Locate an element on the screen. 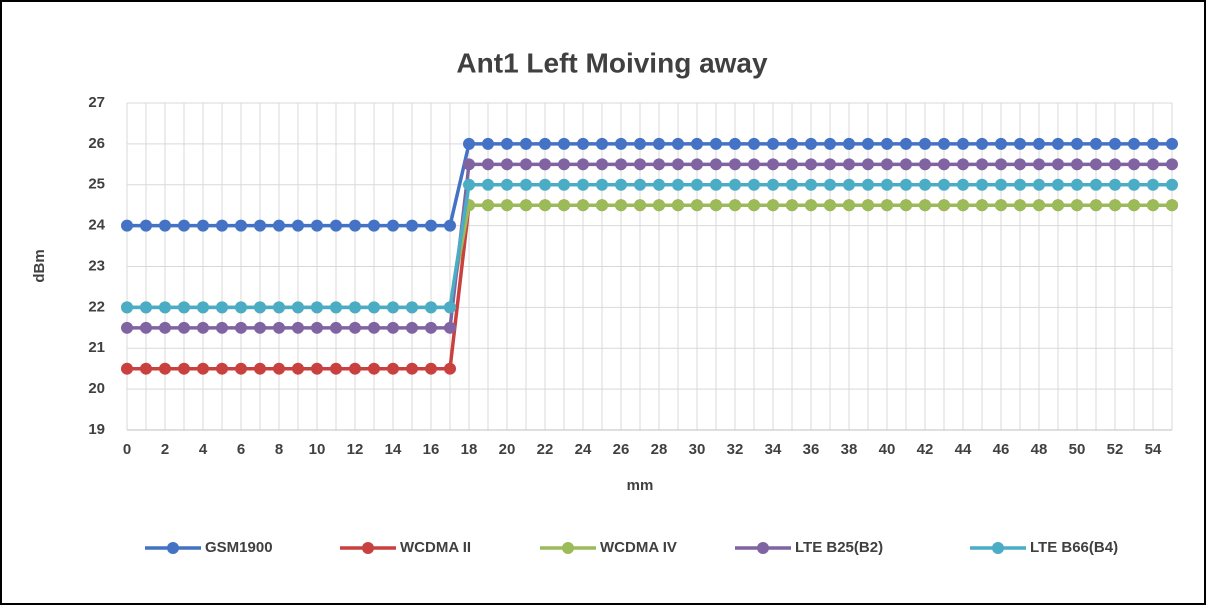 This screenshot has height=607, width=1208. chart-title: Ant1 Left Moiving away is located at coordinates (612, 62).